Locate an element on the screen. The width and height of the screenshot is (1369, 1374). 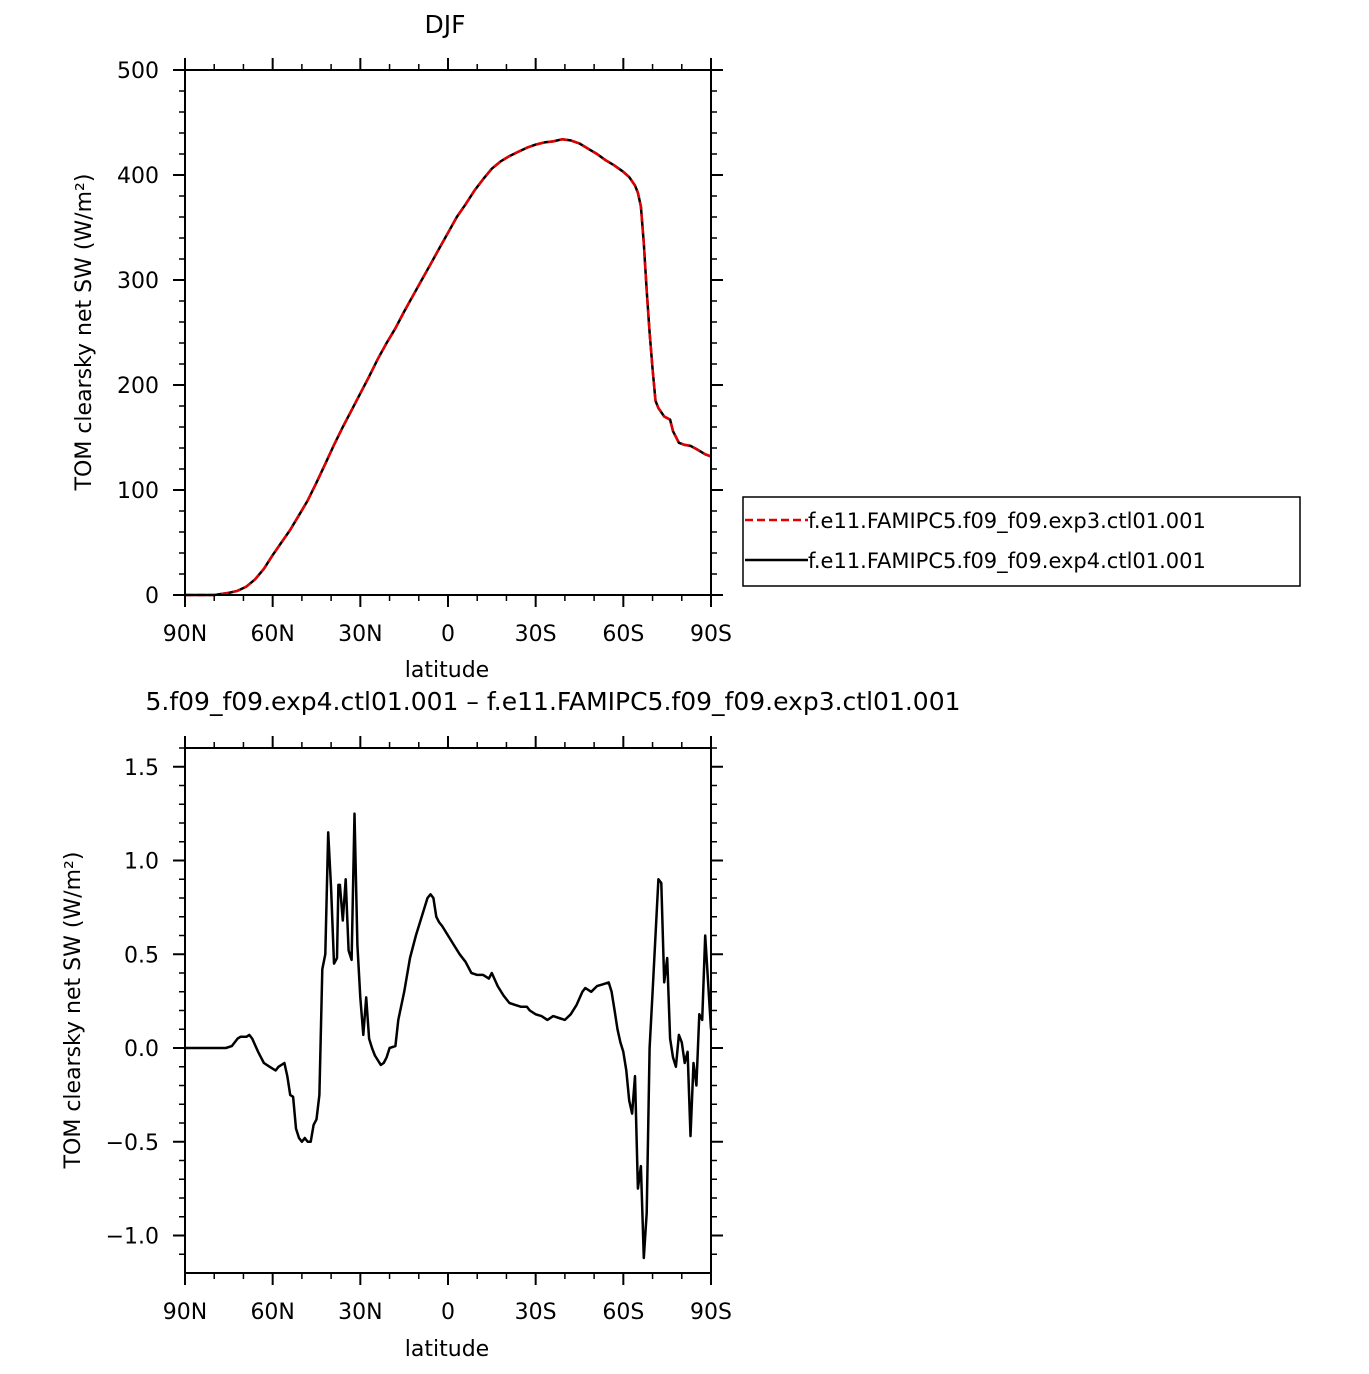
bottom-y-tick-label: 1.5 is located at coordinates (141, 768).